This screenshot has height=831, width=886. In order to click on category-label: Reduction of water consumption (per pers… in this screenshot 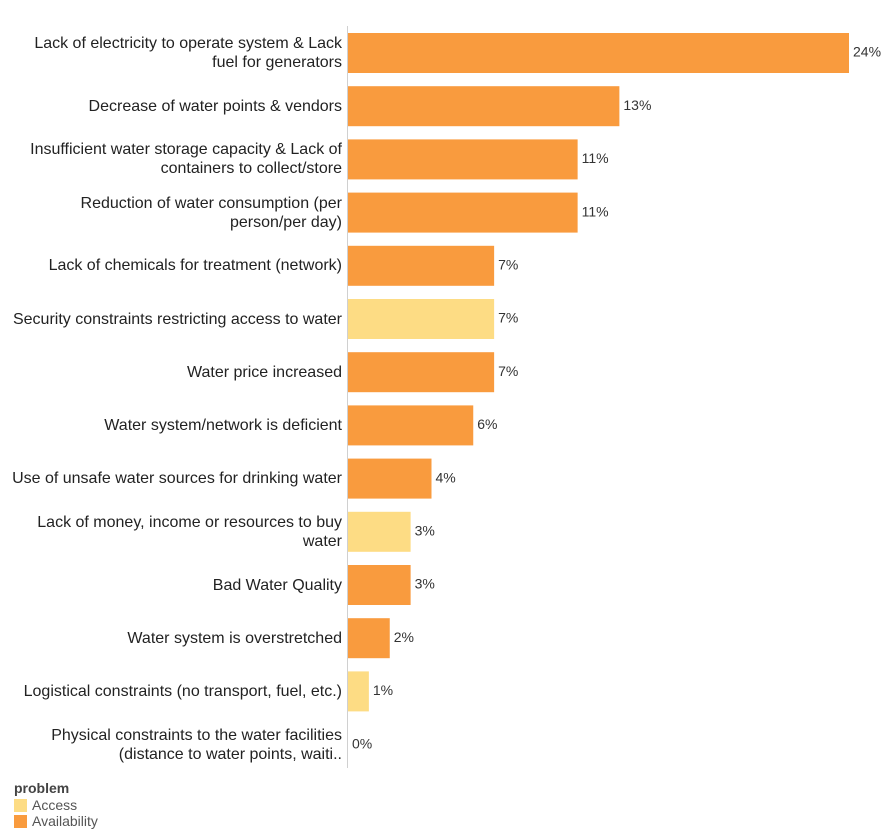, I will do `click(211, 212)`.